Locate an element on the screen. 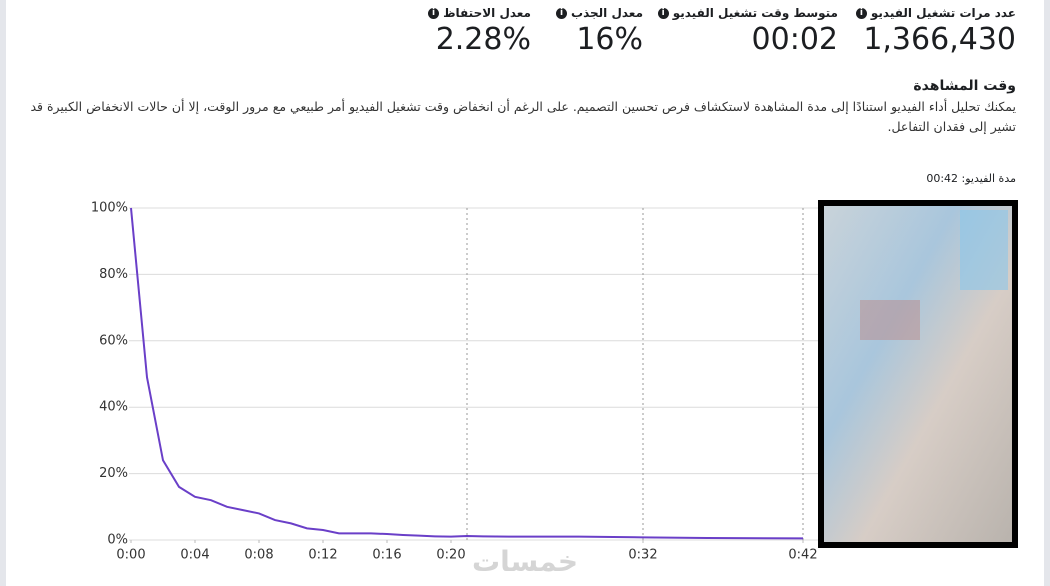 The width and height of the screenshot is (1050, 586). y-tick-label: 60% is located at coordinates (113, 340).